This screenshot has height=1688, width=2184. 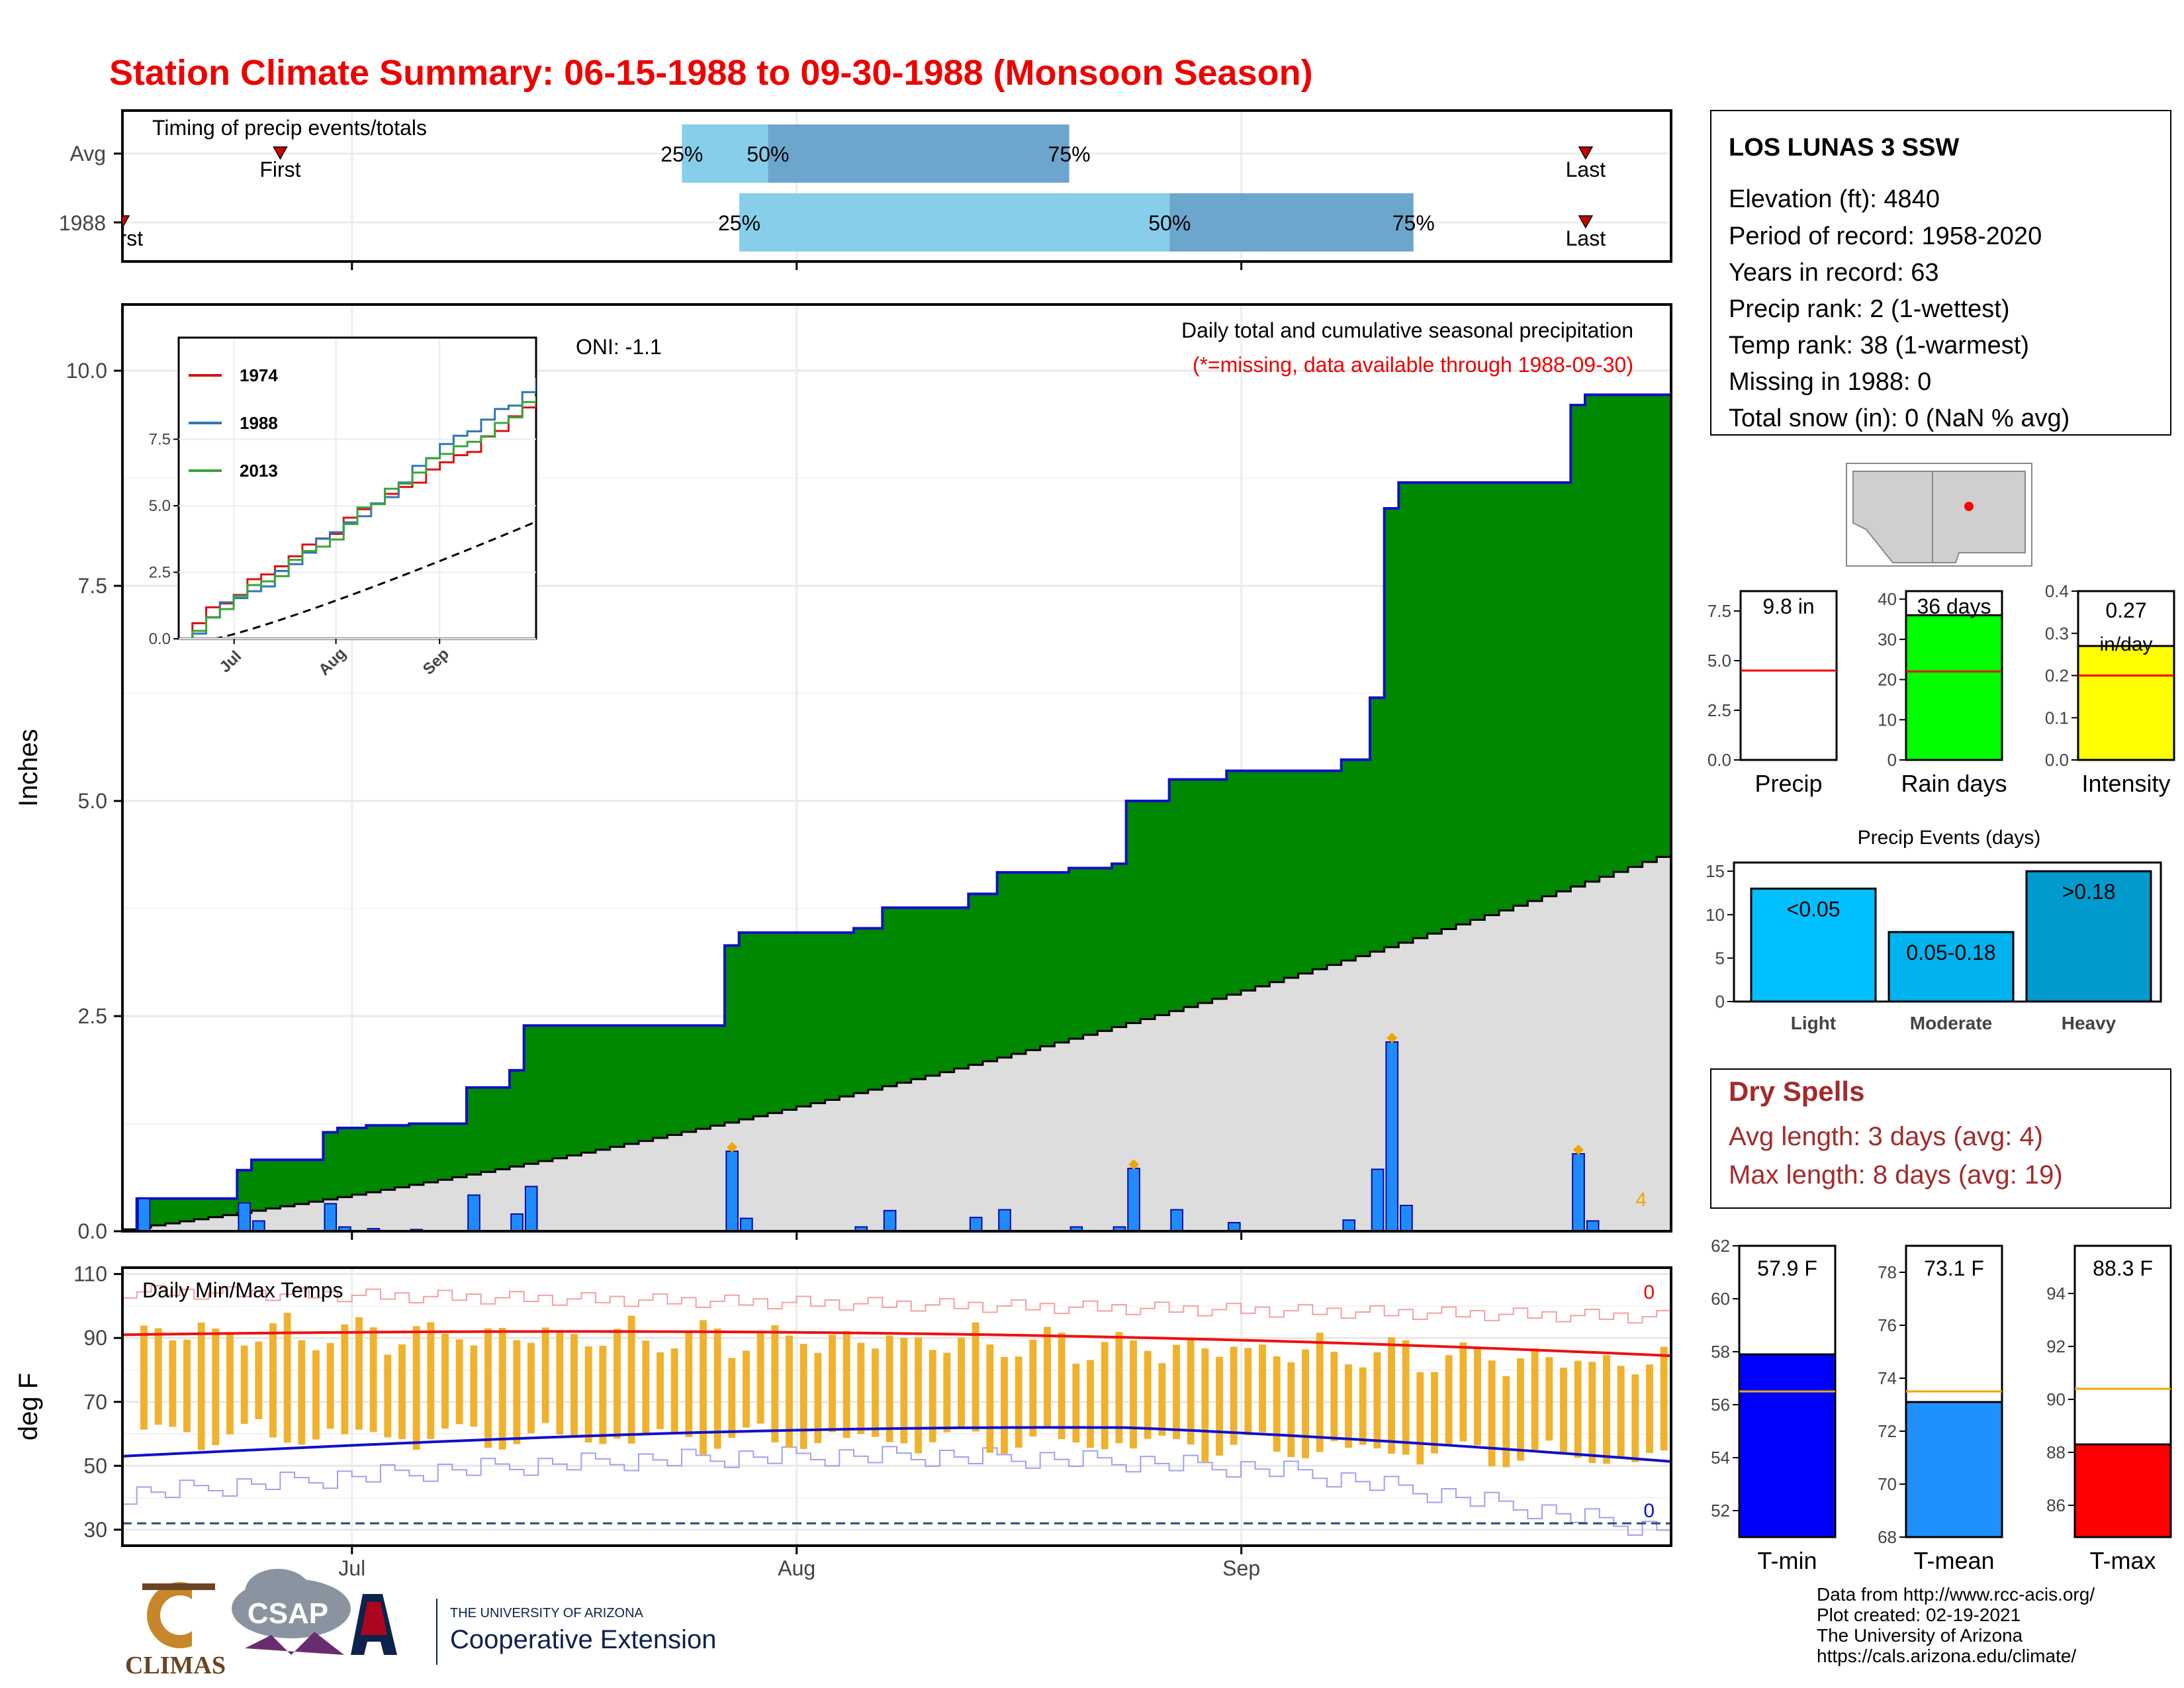 What do you see at coordinates (2057, 760) in the screenshot?
I see `mini-bar-y-tick-label: 0.0` at bounding box center [2057, 760].